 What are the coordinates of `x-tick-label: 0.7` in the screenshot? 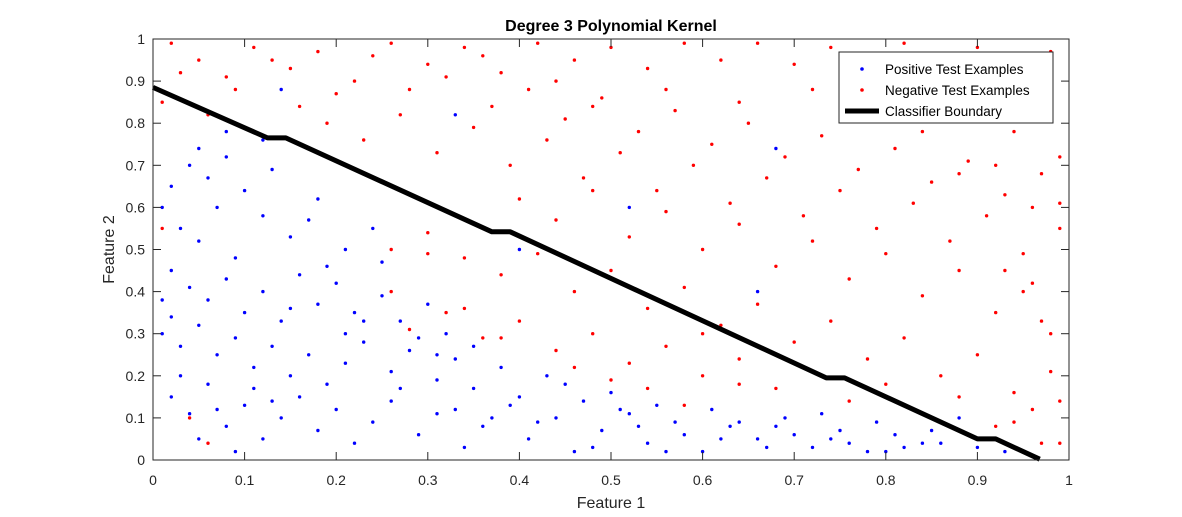 It's located at (794, 480).